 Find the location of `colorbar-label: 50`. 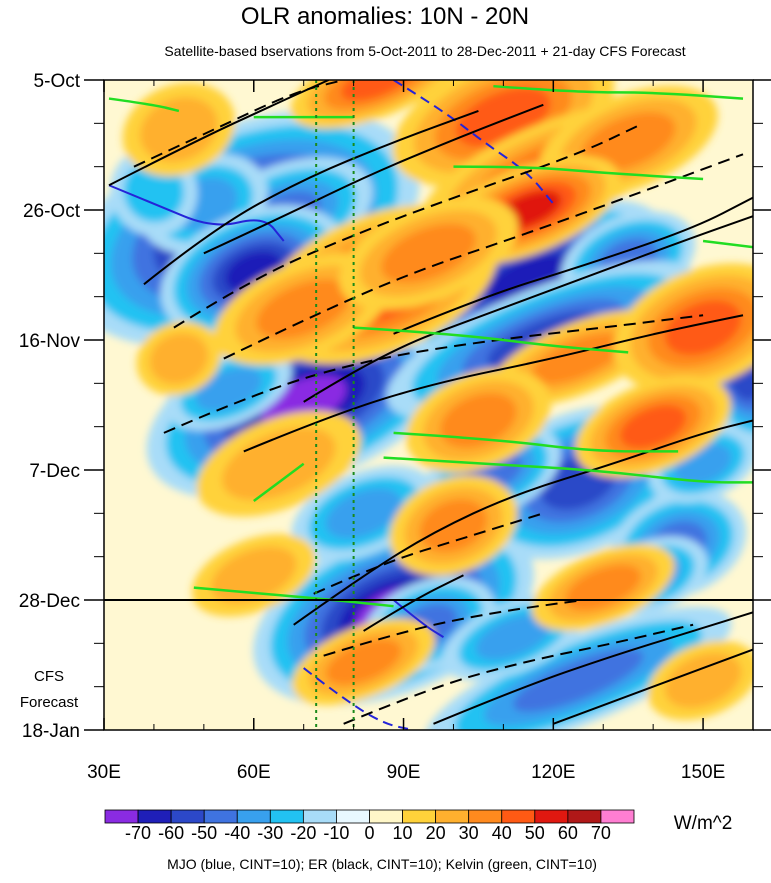

colorbar-label: 50 is located at coordinates (535, 833).